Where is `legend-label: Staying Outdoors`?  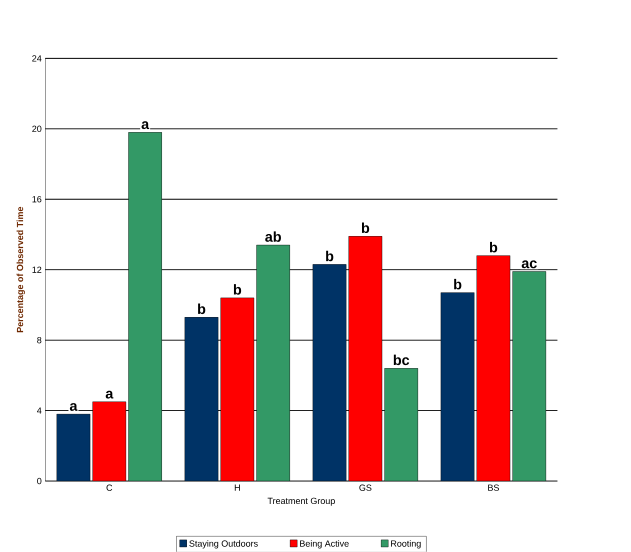 legend-label: Staying Outdoors is located at coordinates (223, 544).